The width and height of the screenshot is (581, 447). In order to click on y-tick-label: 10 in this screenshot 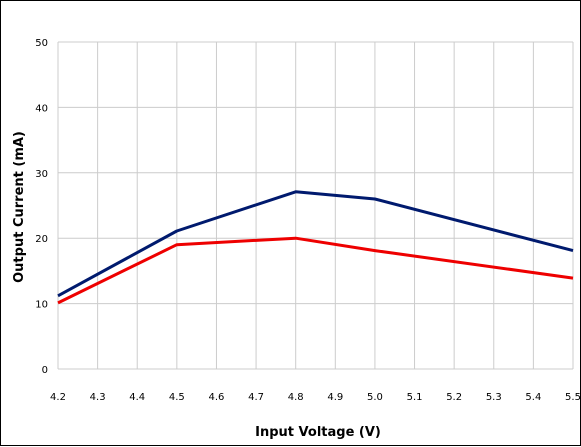, I will do `click(41, 305)`.